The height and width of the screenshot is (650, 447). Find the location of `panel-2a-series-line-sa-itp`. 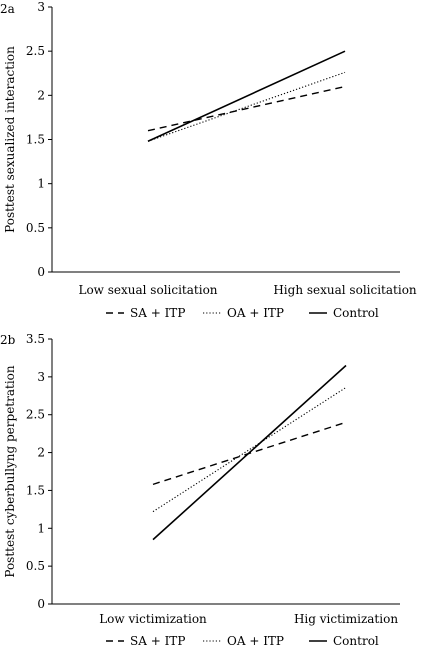

panel-2a-series-line-sa-itp is located at coordinates (246, 108).